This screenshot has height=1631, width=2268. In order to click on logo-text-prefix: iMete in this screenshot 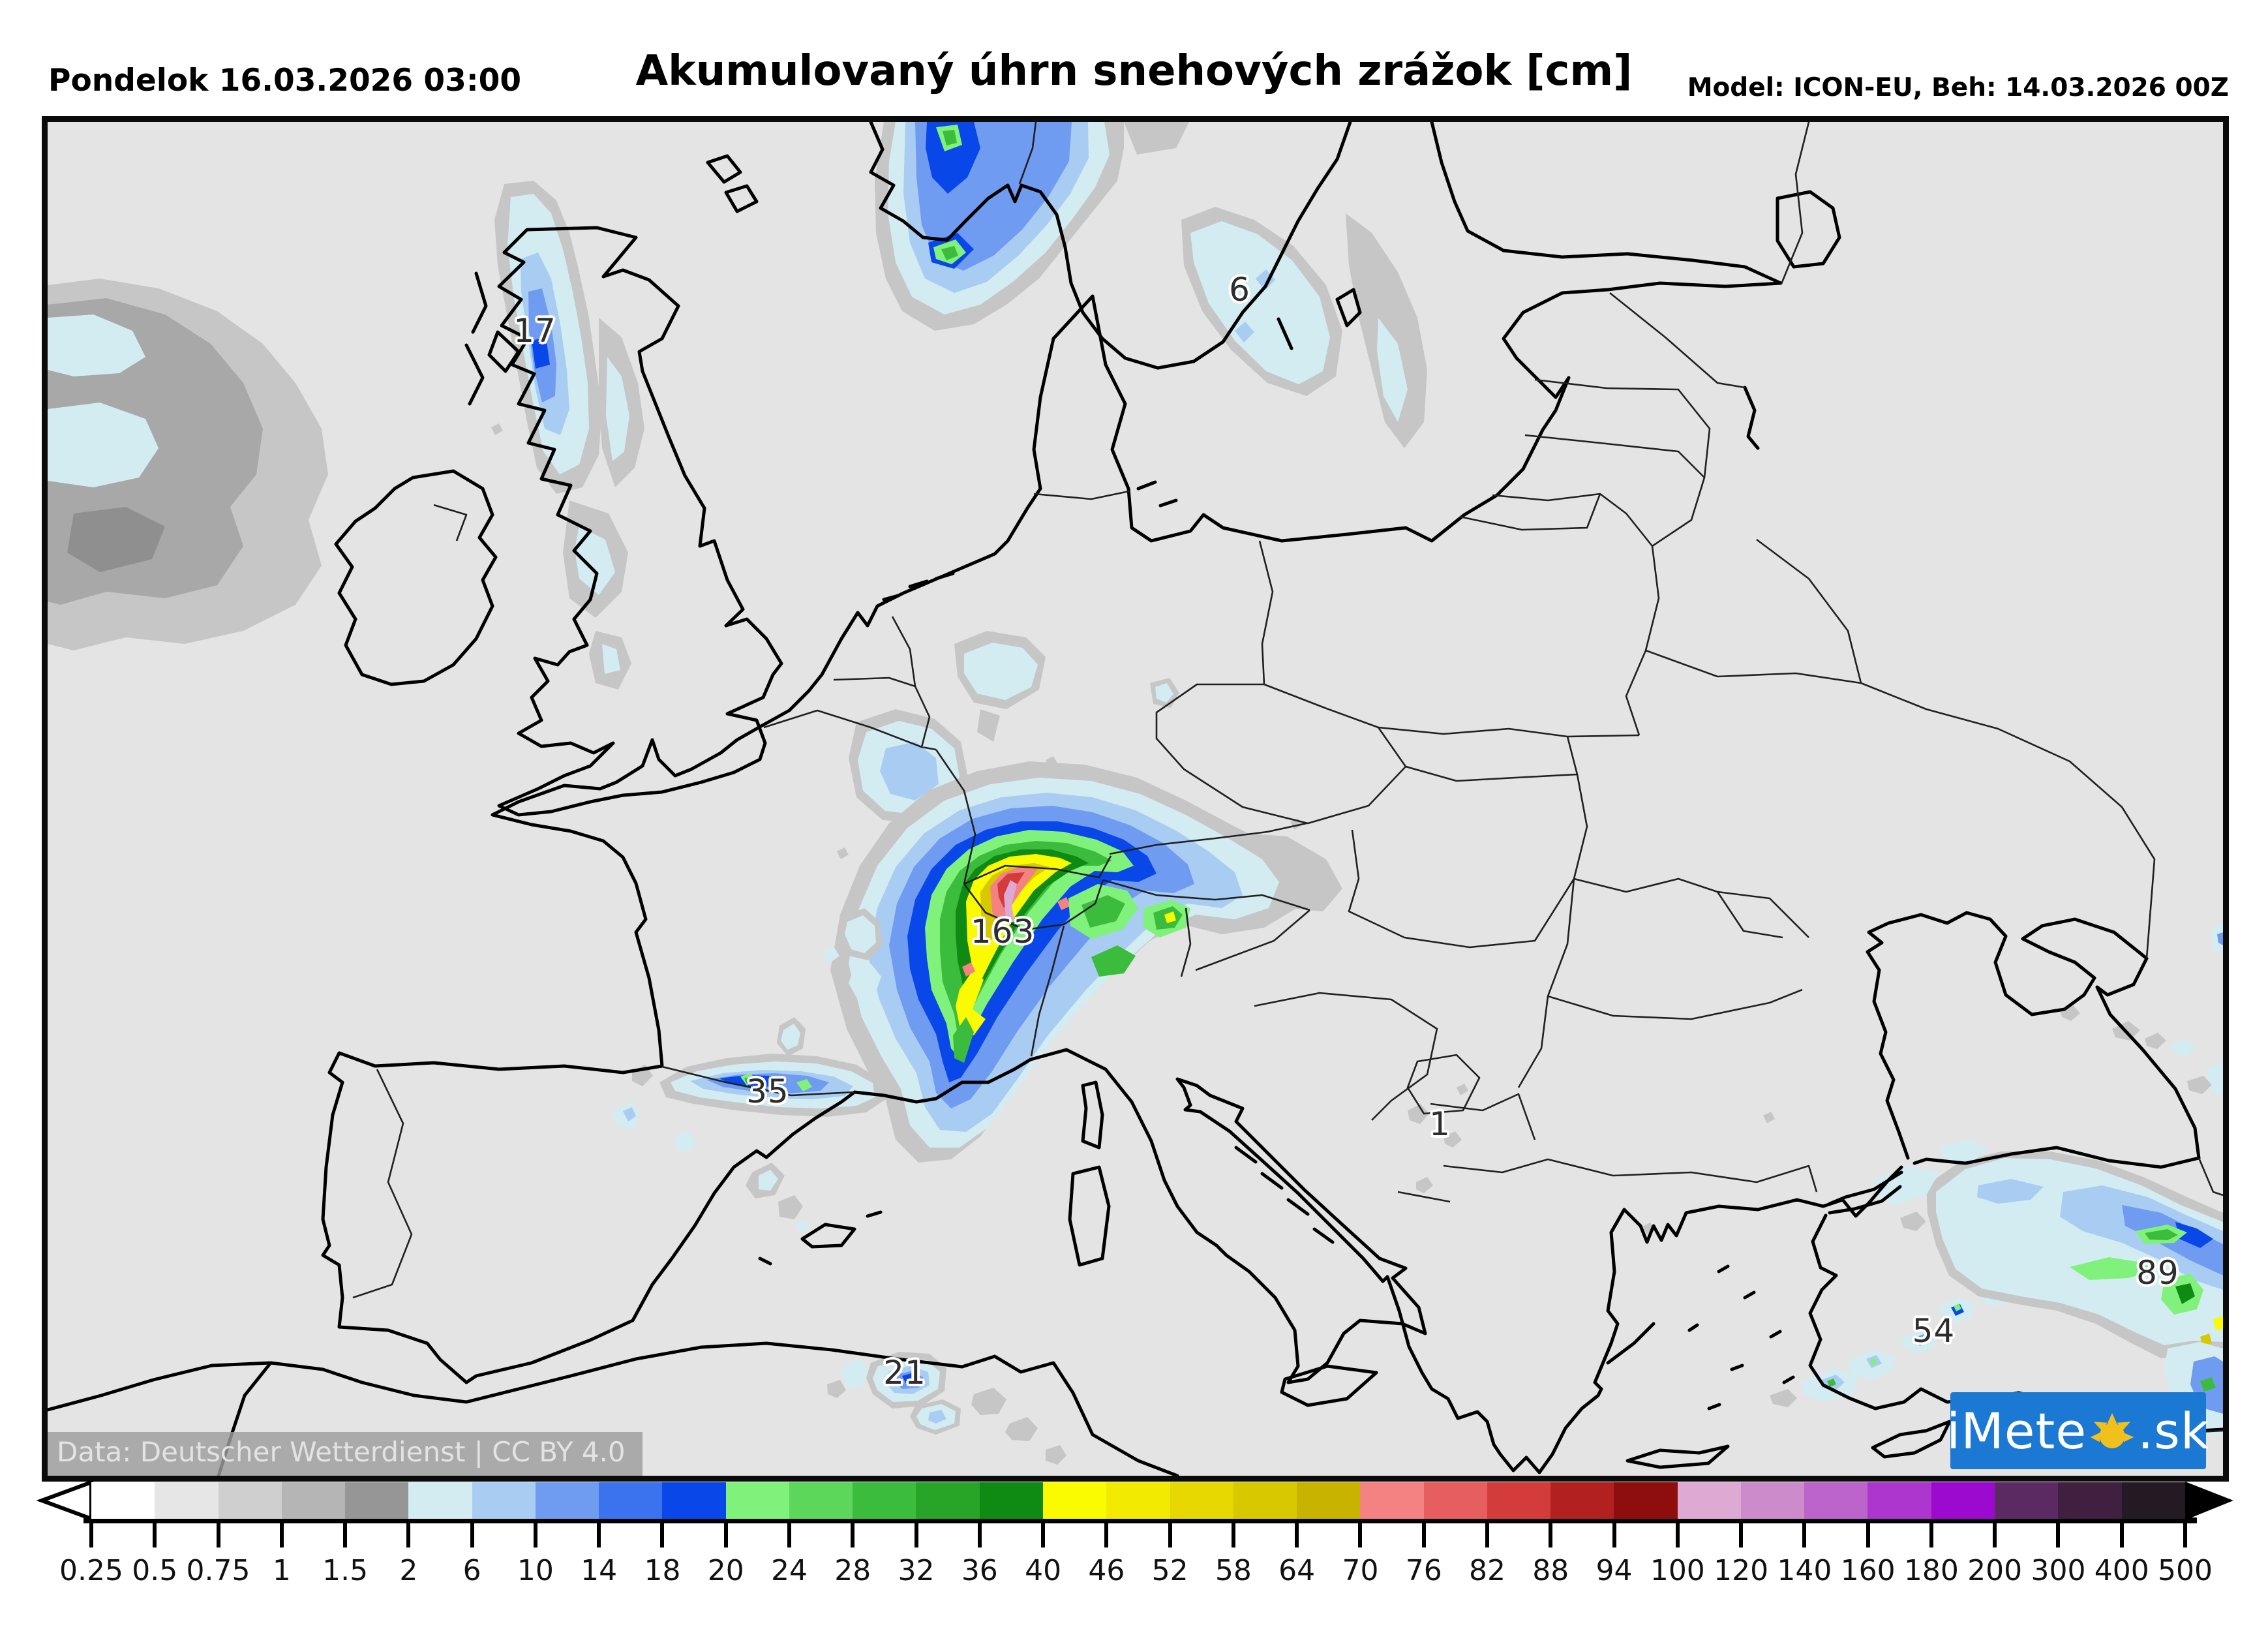, I will do `click(2016, 1430)`.